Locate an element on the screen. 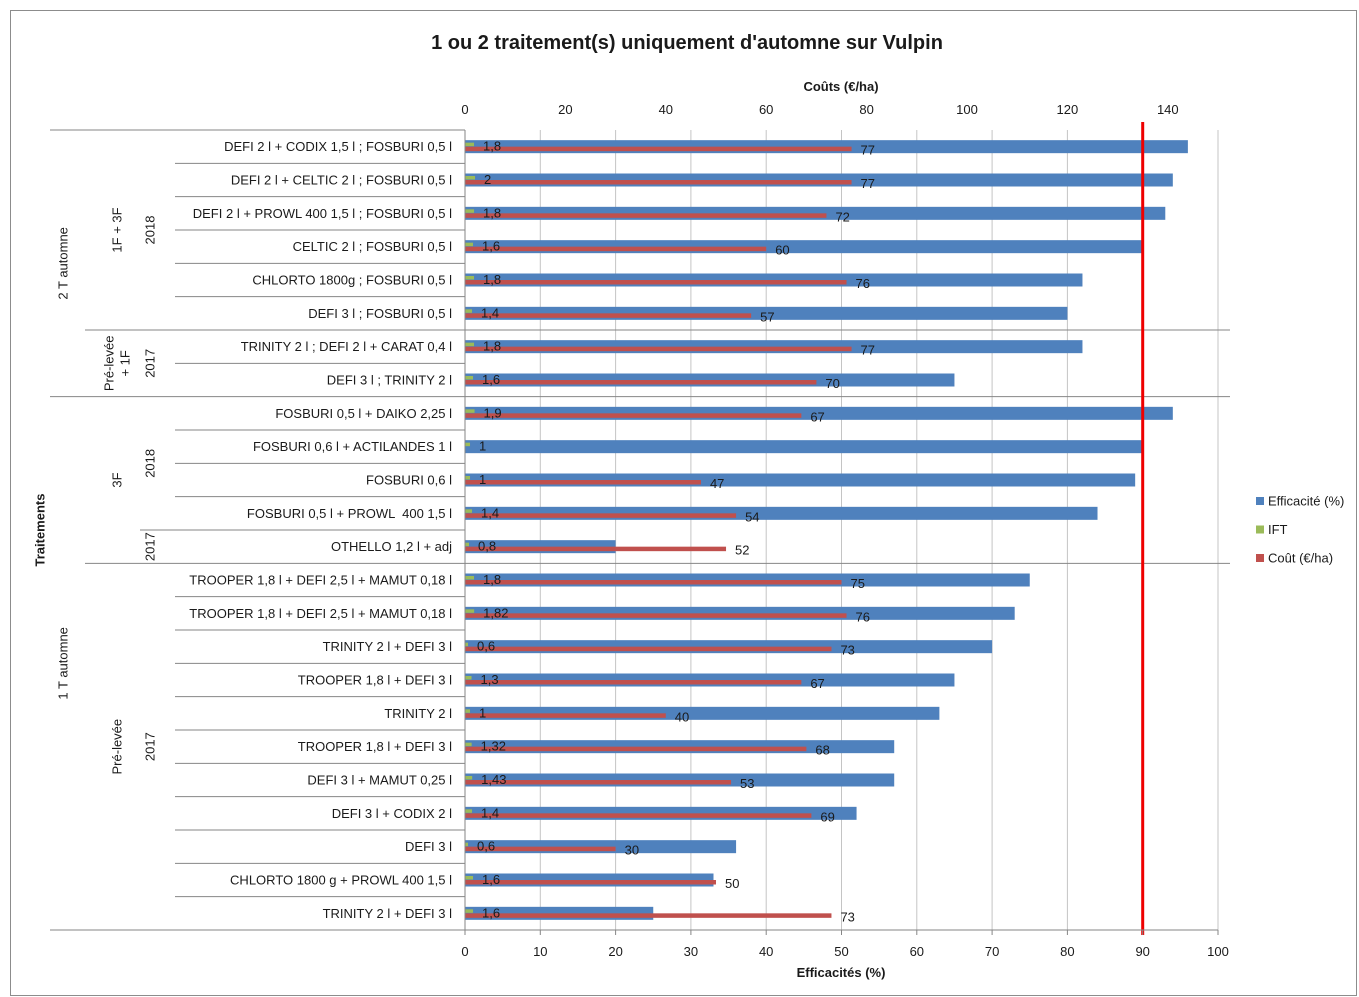 The width and height of the screenshot is (1359, 997). cout-data-label: 54 is located at coordinates (752, 516).